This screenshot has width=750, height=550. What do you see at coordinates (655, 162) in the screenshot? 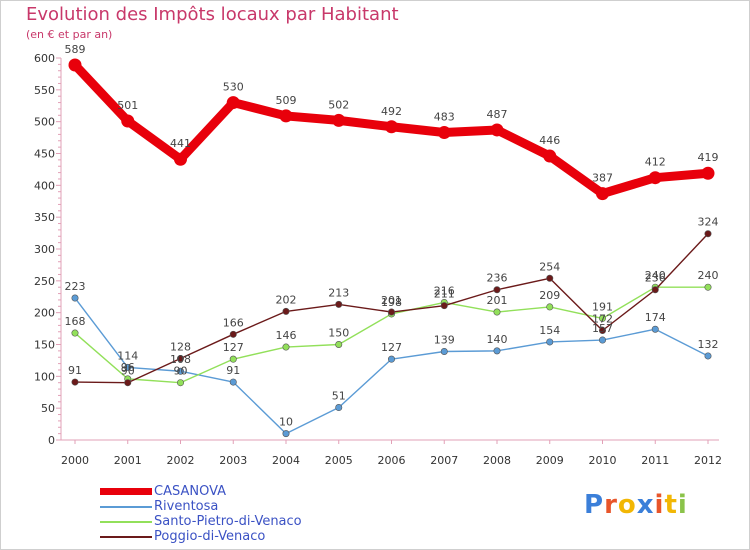
I see `data-label: 412` at bounding box center [655, 162].